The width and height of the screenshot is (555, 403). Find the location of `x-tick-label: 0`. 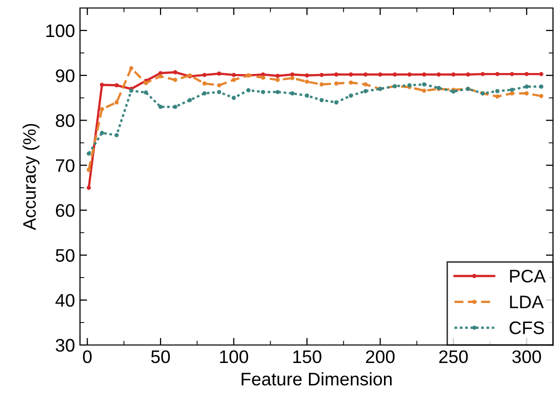

x-tick-label: 0 is located at coordinates (87, 357).